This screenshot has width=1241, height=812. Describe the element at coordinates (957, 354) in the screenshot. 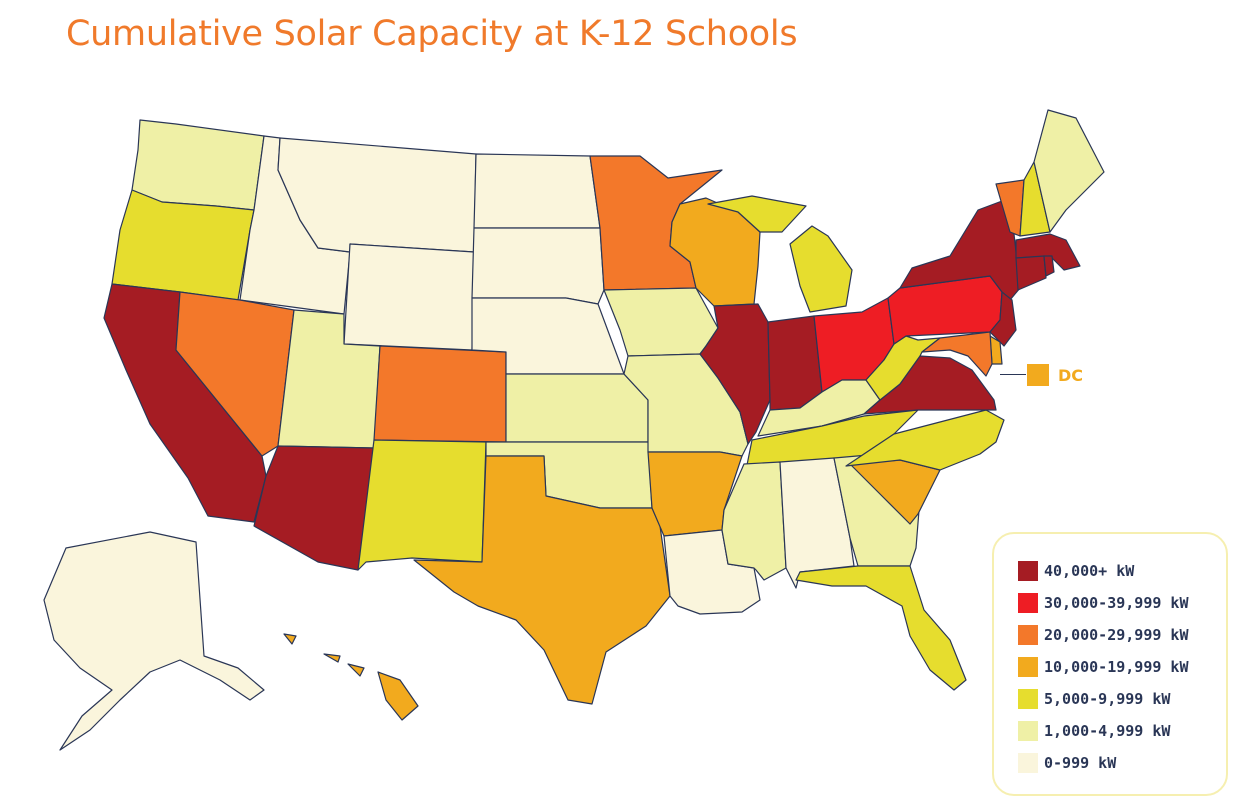

I see `state-maryland` at that location.